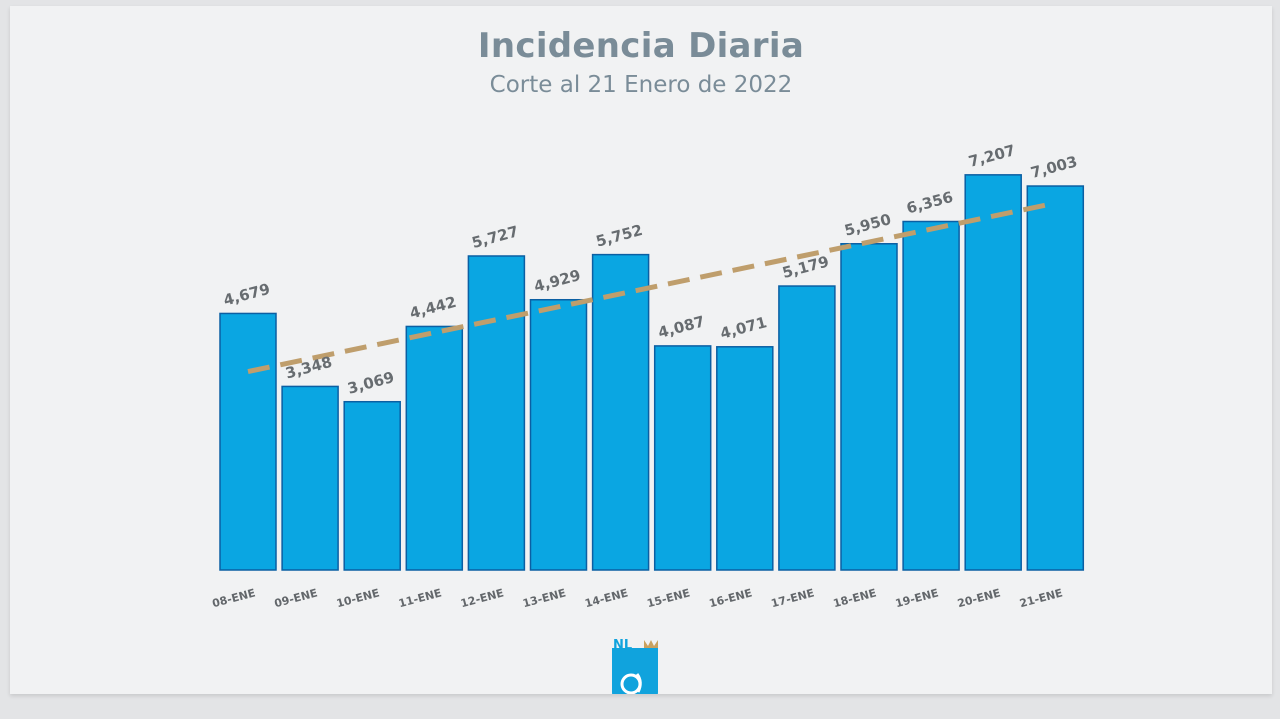  Describe the element at coordinates (248, 441) in the screenshot. I see `bar-08-ene` at that location.